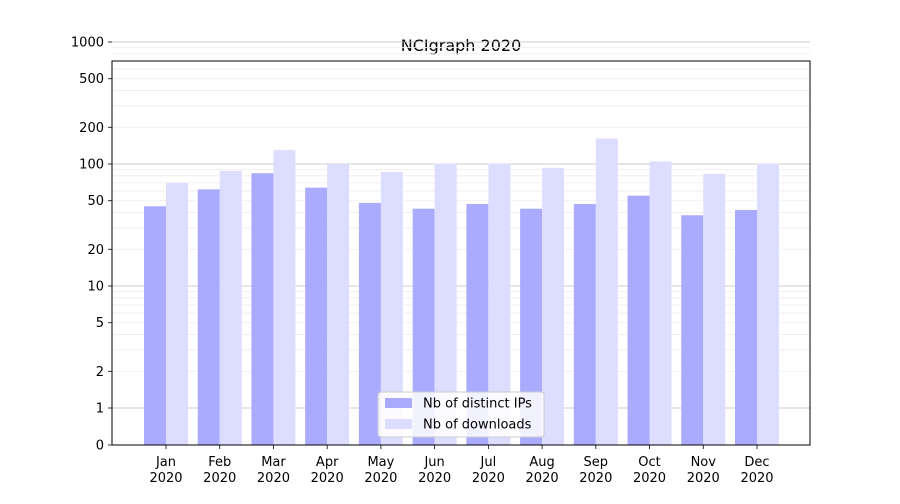  What do you see at coordinates (95, 201) in the screenshot?
I see `y-tick-label: 50` at bounding box center [95, 201].